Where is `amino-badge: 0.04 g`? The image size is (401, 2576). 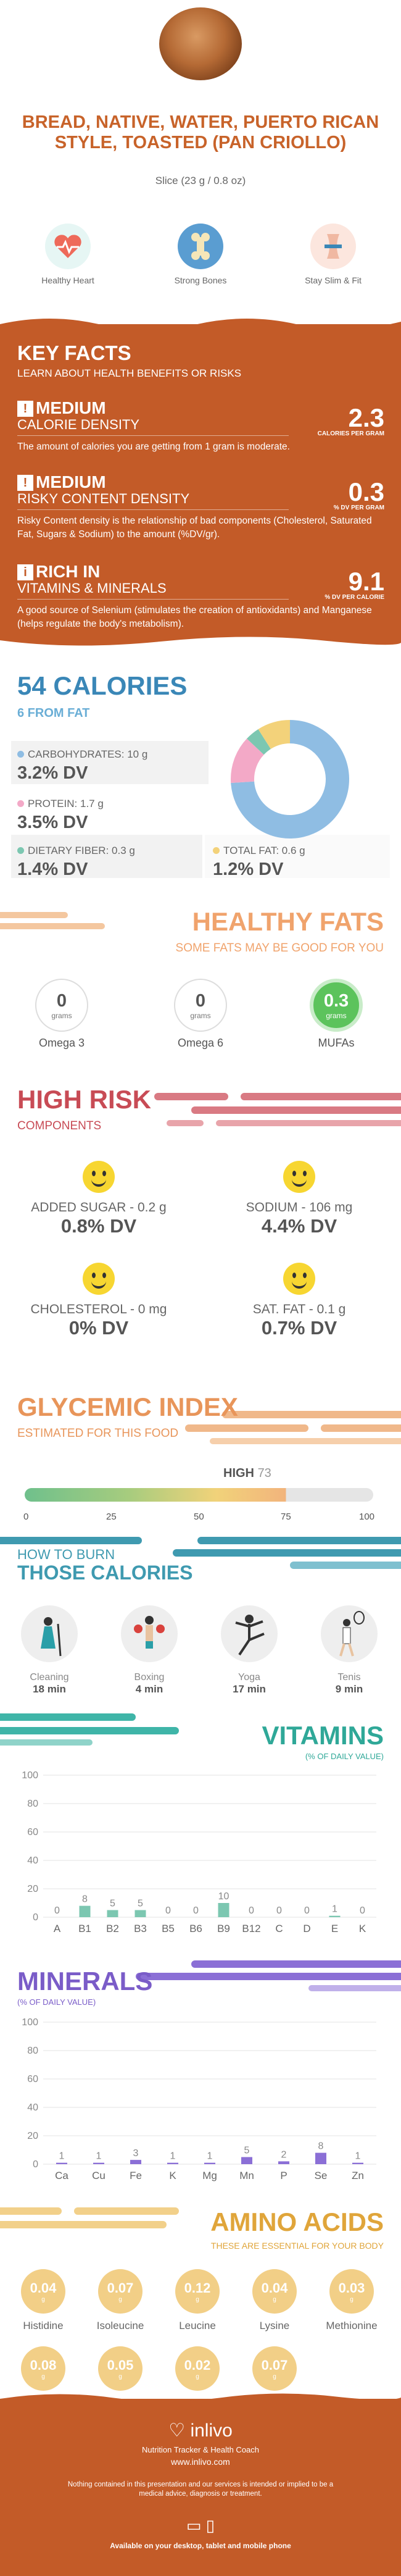 amino-badge: 0.04 g is located at coordinates (274, 2291).